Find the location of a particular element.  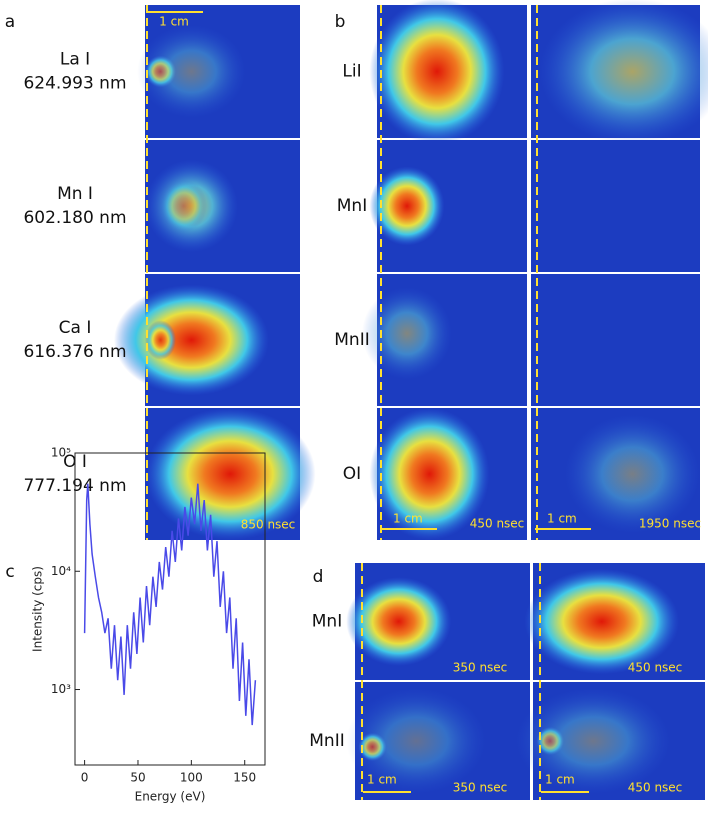

wavelength-label: 616.376 nm is located at coordinates (74, 352).